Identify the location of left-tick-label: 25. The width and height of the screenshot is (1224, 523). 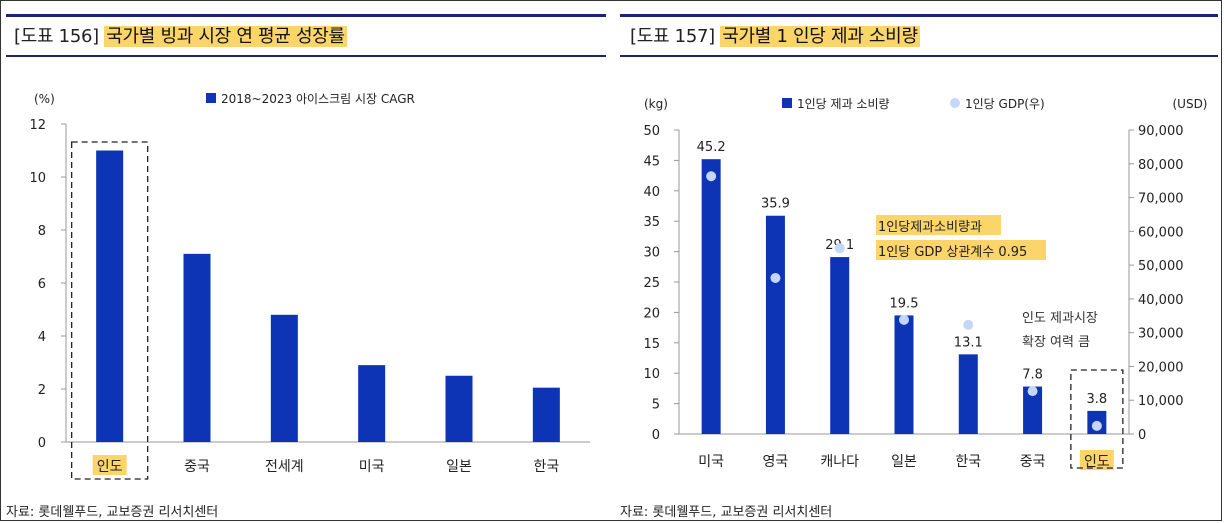
(651, 283).